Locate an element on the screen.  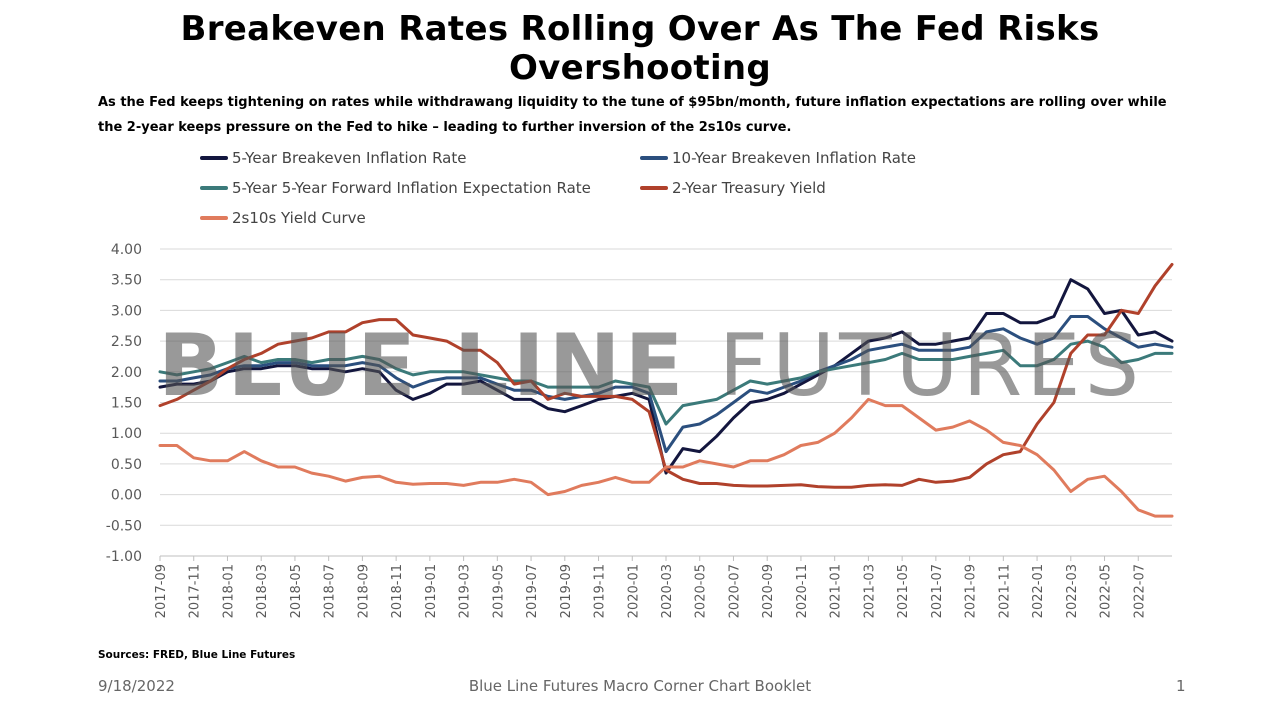
x-tick-label: 2019-07 is located at coordinates (532, 591).